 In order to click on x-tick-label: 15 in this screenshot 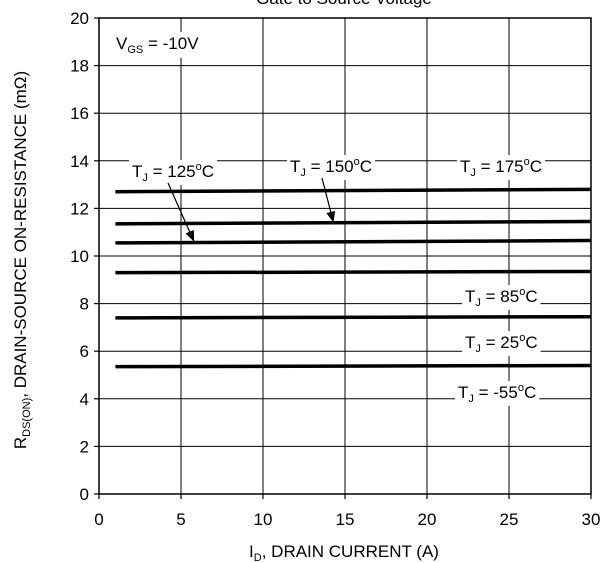, I will do `click(345, 519)`.